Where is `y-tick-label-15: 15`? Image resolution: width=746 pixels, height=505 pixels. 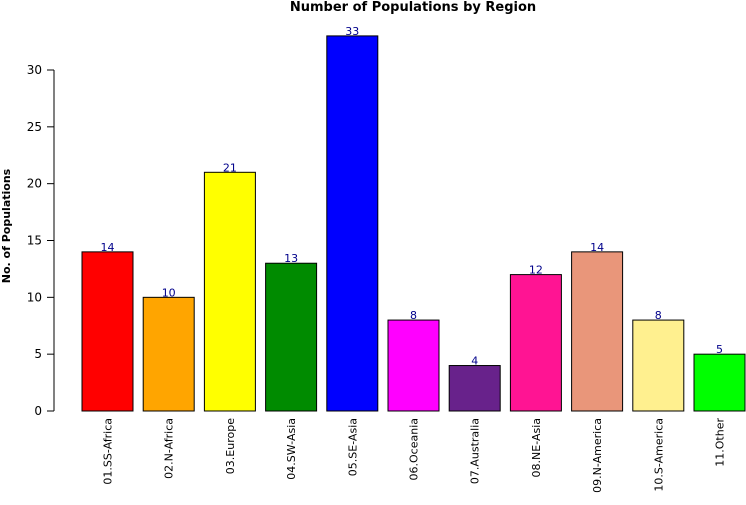
y-tick-label-15: 15 is located at coordinates (34, 241).